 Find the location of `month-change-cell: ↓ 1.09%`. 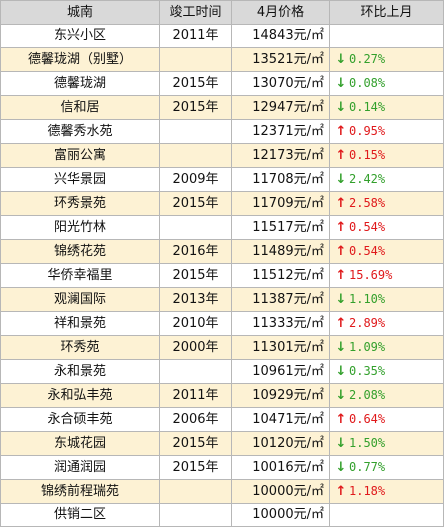

month-change-cell: ↓ 1.09% is located at coordinates (386, 347).